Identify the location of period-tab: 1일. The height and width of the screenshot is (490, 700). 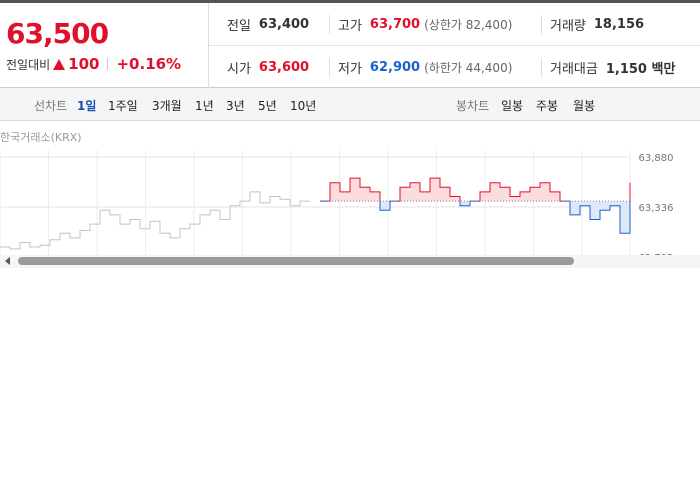
(87, 106).